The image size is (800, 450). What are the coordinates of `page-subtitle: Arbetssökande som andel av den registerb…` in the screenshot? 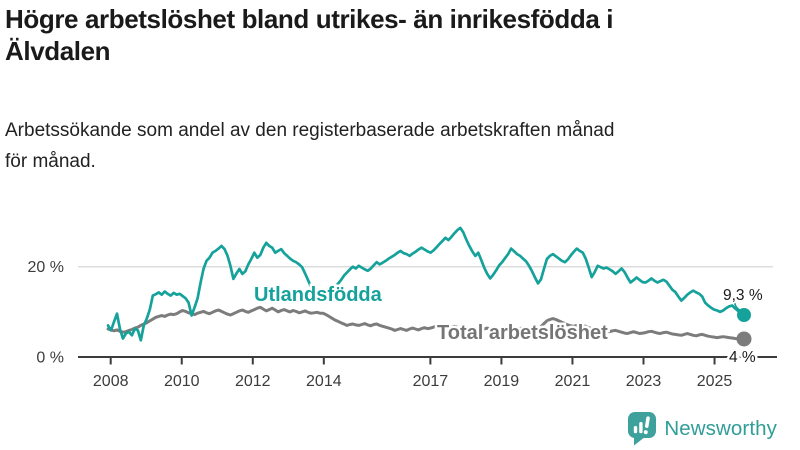 It's located at (401, 146).